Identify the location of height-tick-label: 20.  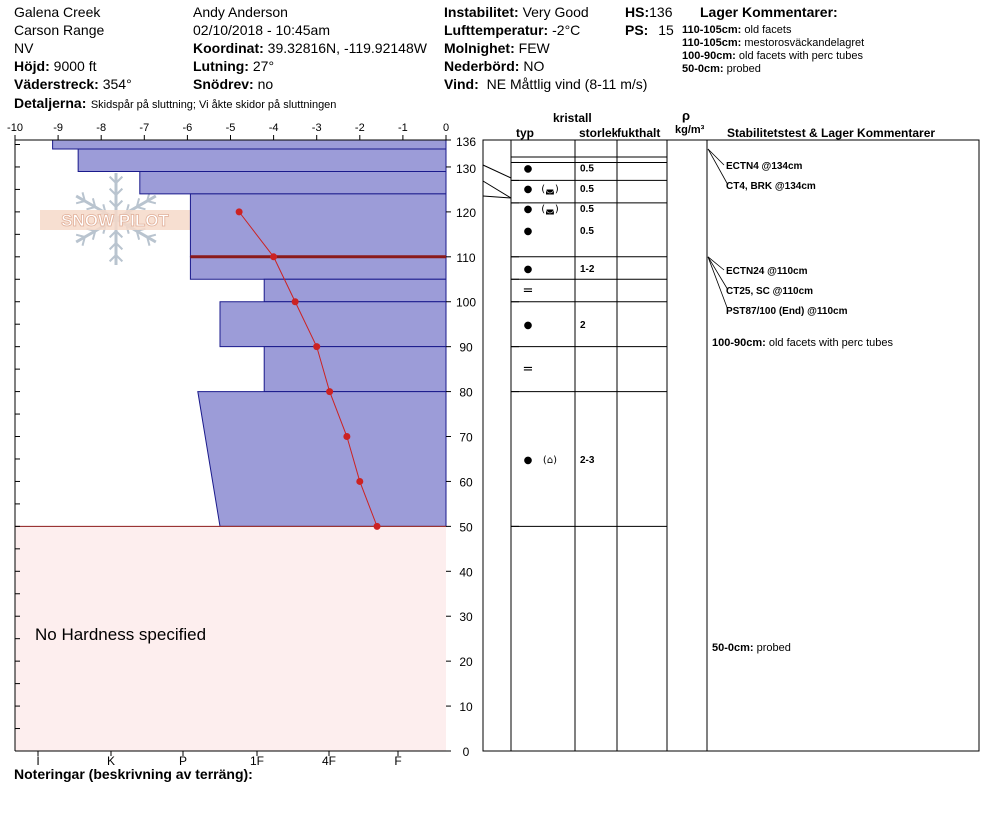
(466, 662).